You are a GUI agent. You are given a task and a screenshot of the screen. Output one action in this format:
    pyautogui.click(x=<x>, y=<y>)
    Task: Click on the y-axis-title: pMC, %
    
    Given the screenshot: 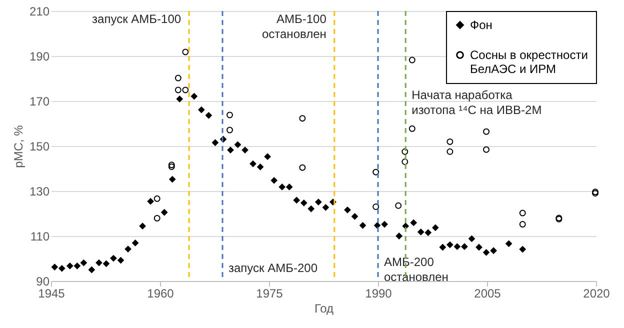 What is the action you would take?
    pyautogui.click(x=18, y=146)
    